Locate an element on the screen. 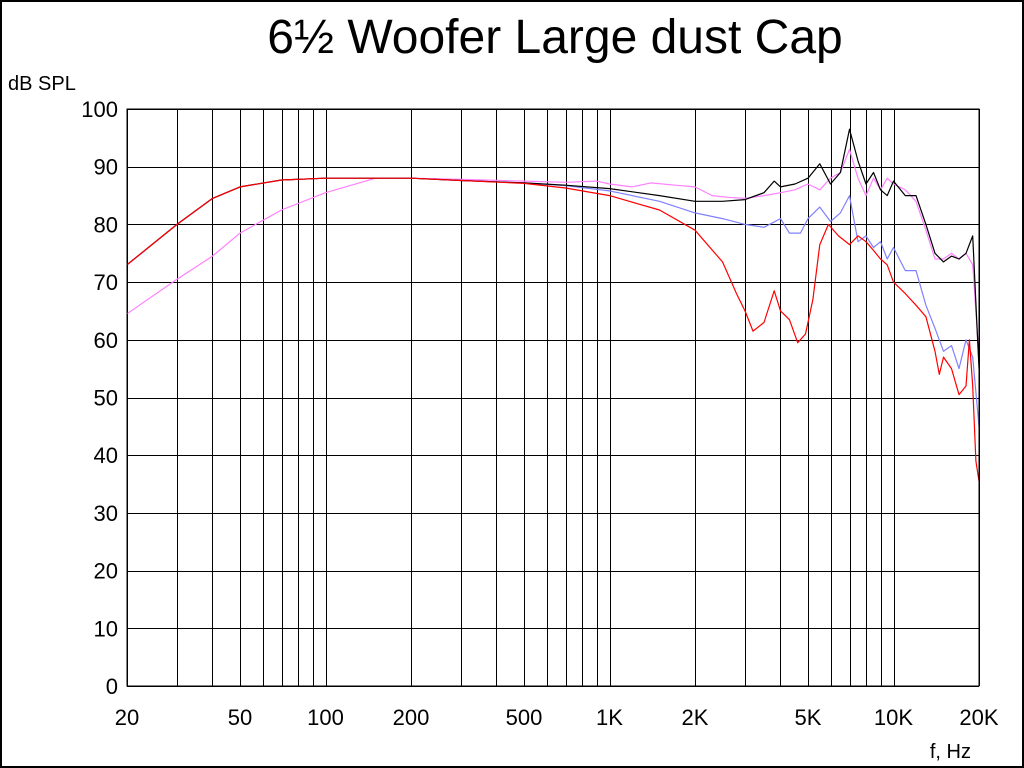 This screenshot has width=1024, height=768. y-tick-label: 30 is located at coordinates (106, 513).